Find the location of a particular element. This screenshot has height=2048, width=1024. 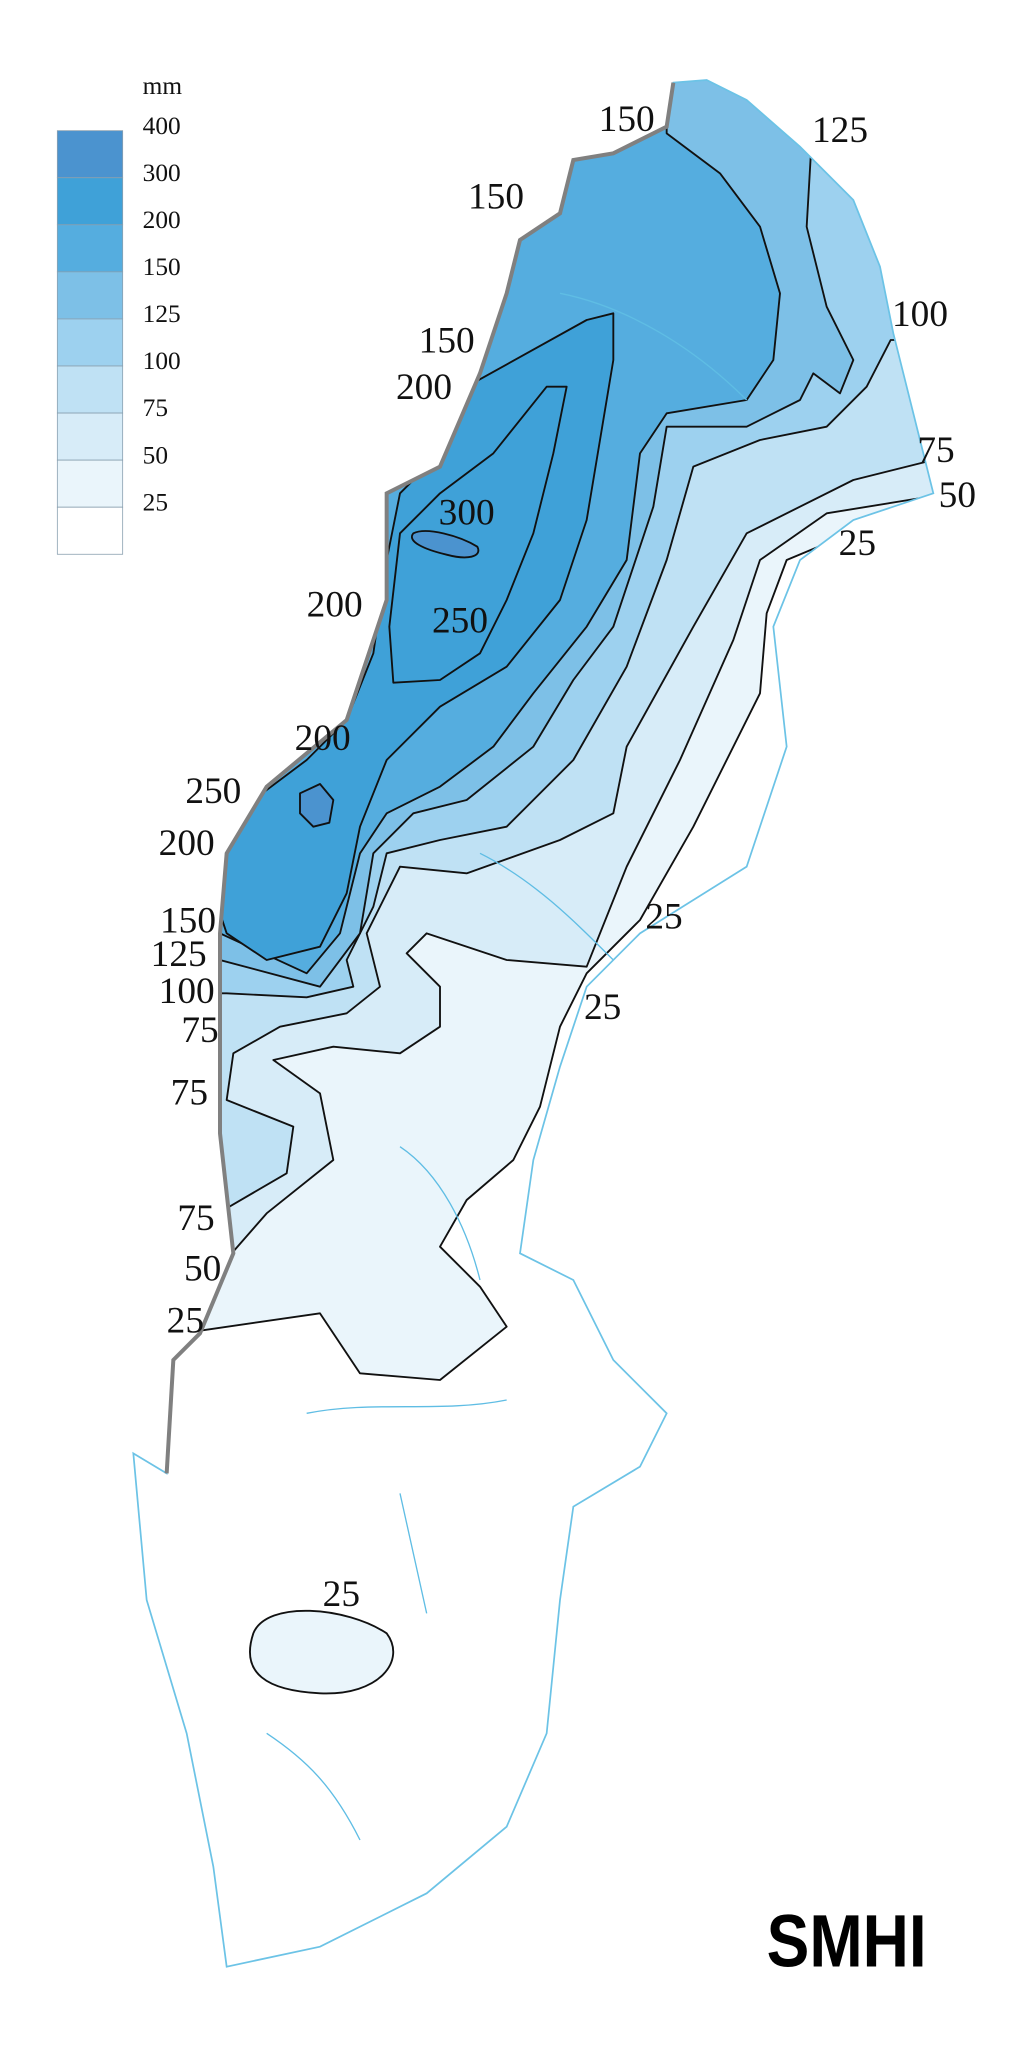

legend-label: 400 is located at coordinates (162, 126).